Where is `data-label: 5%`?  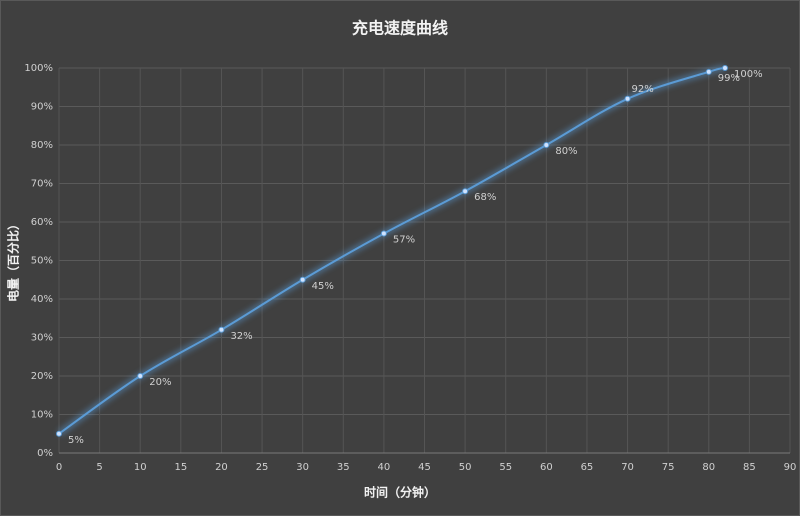 data-label: 5% is located at coordinates (76, 440).